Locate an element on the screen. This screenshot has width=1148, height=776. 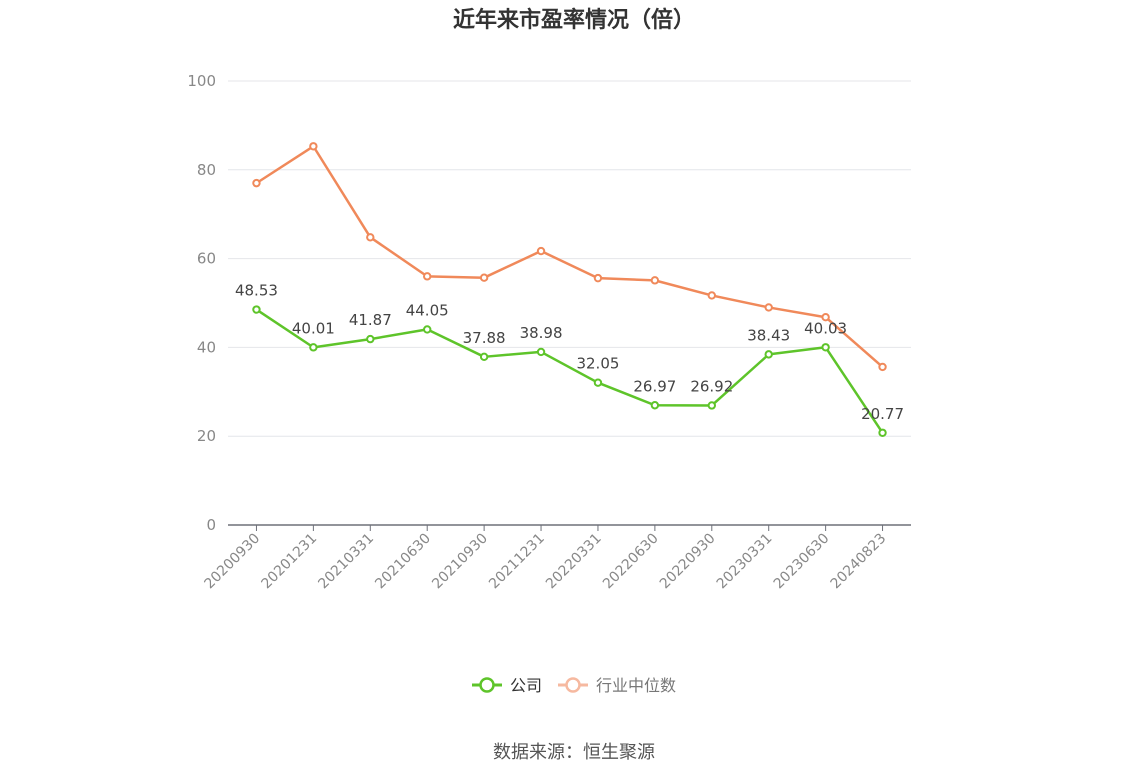
data-label-company: 37.88 is located at coordinates (484, 338).